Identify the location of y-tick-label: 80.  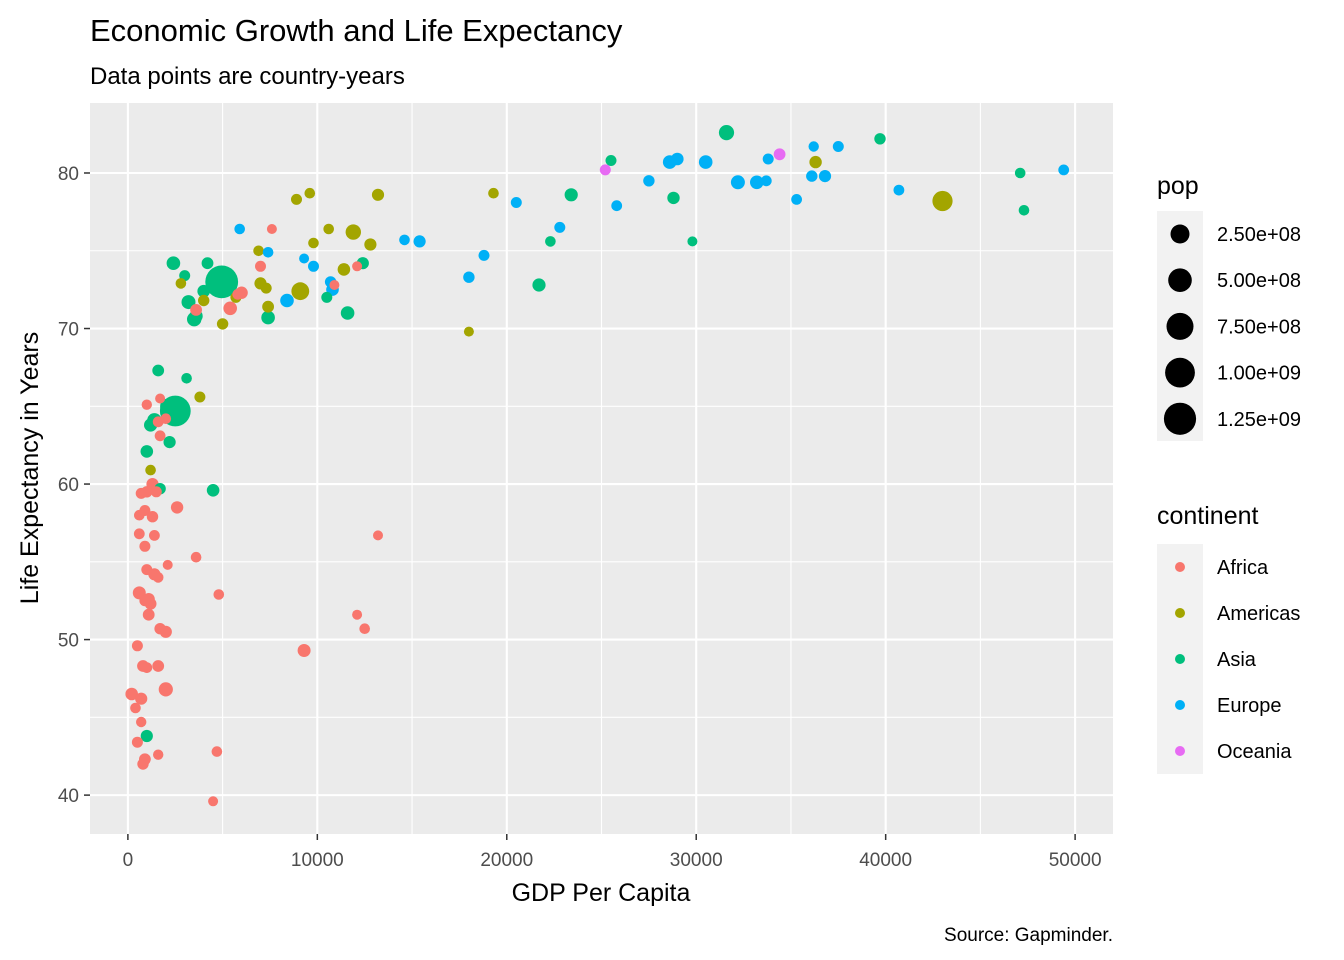
(68, 174).